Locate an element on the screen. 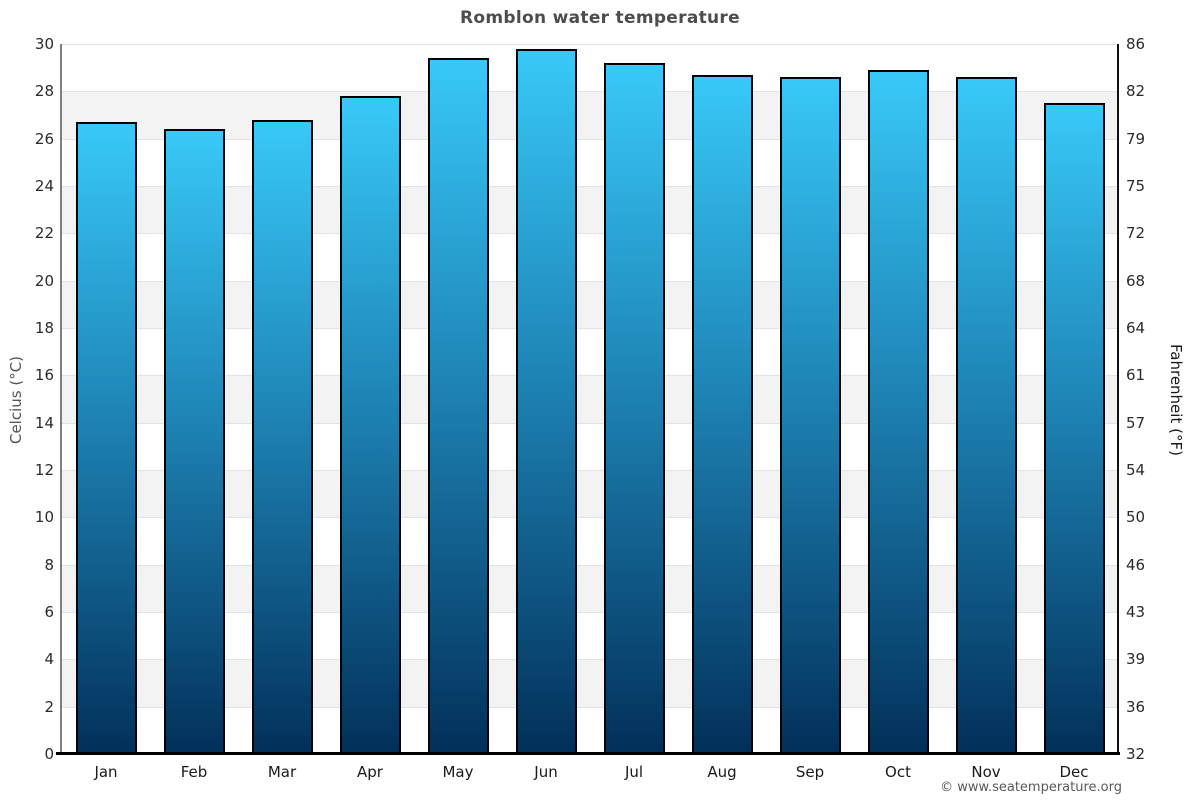 The width and height of the screenshot is (1200, 800). right-axis-title: Fahrenheit (°F) is located at coordinates (1176, 400).